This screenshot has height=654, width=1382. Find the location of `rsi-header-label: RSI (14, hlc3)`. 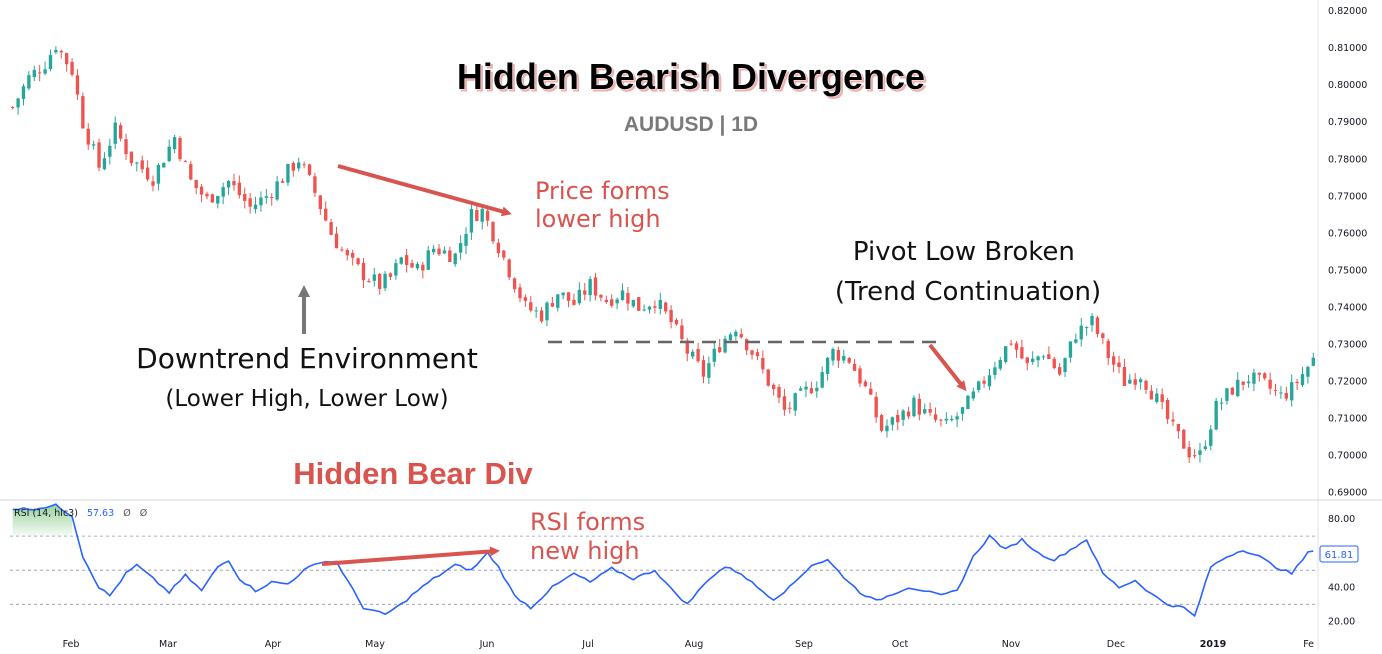

rsi-header-label: RSI (14, hlc3) is located at coordinates (46, 513).